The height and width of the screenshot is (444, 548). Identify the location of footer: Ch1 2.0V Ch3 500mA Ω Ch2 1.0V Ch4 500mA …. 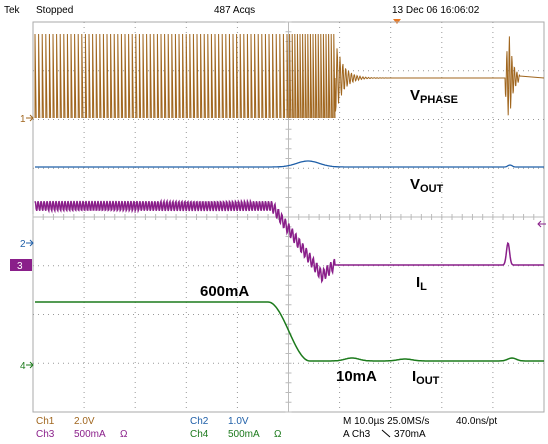
(266, 428).